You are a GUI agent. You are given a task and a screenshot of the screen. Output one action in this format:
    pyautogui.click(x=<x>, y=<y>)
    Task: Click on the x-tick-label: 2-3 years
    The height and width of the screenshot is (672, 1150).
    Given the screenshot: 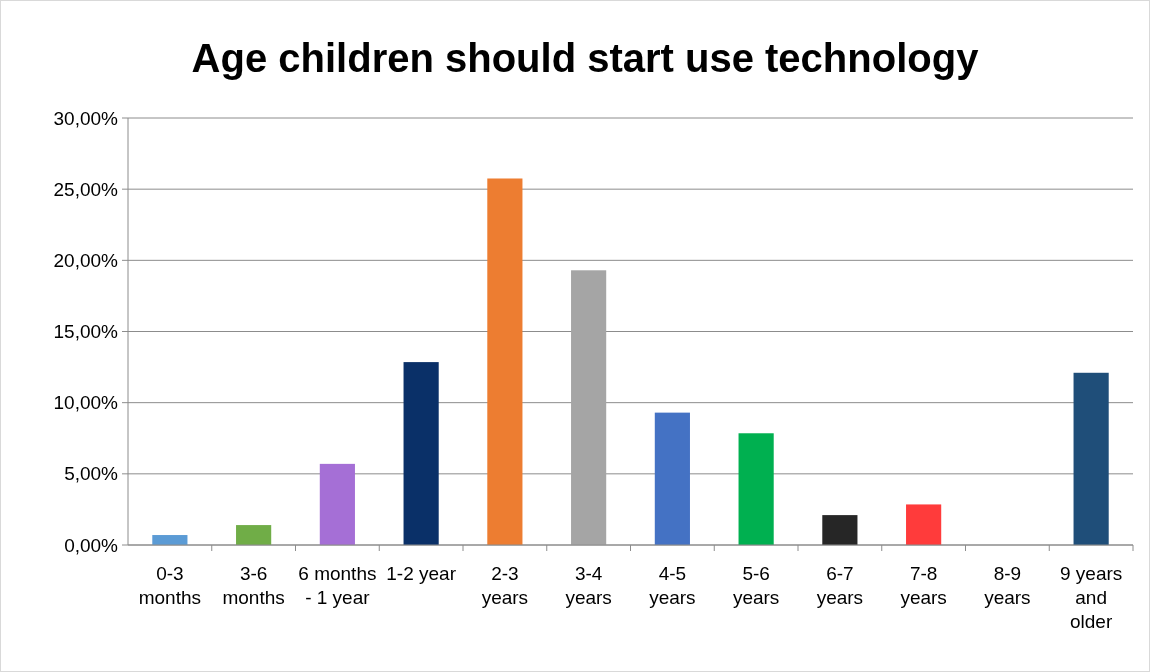 What is the action you would take?
    pyautogui.click(x=505, y=585)
    